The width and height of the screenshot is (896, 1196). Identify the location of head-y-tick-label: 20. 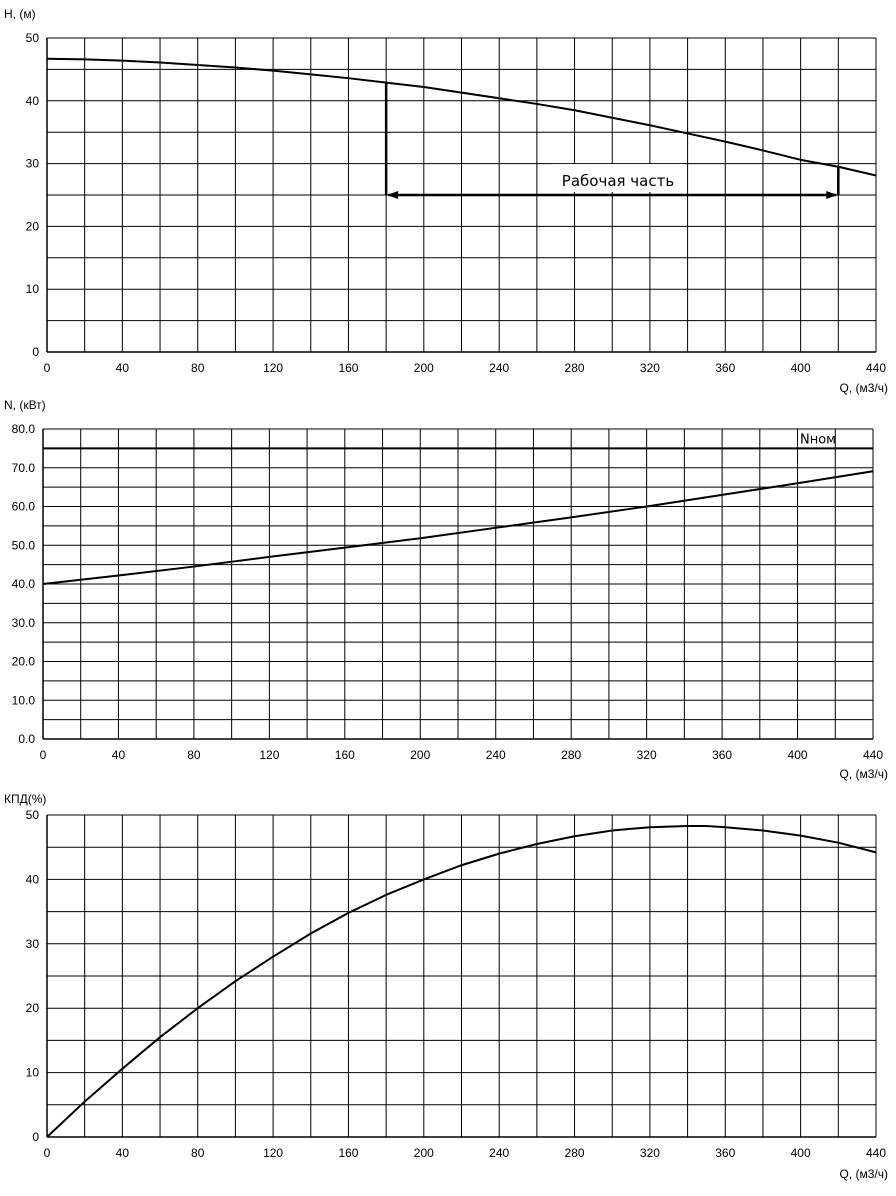
(33, 226).